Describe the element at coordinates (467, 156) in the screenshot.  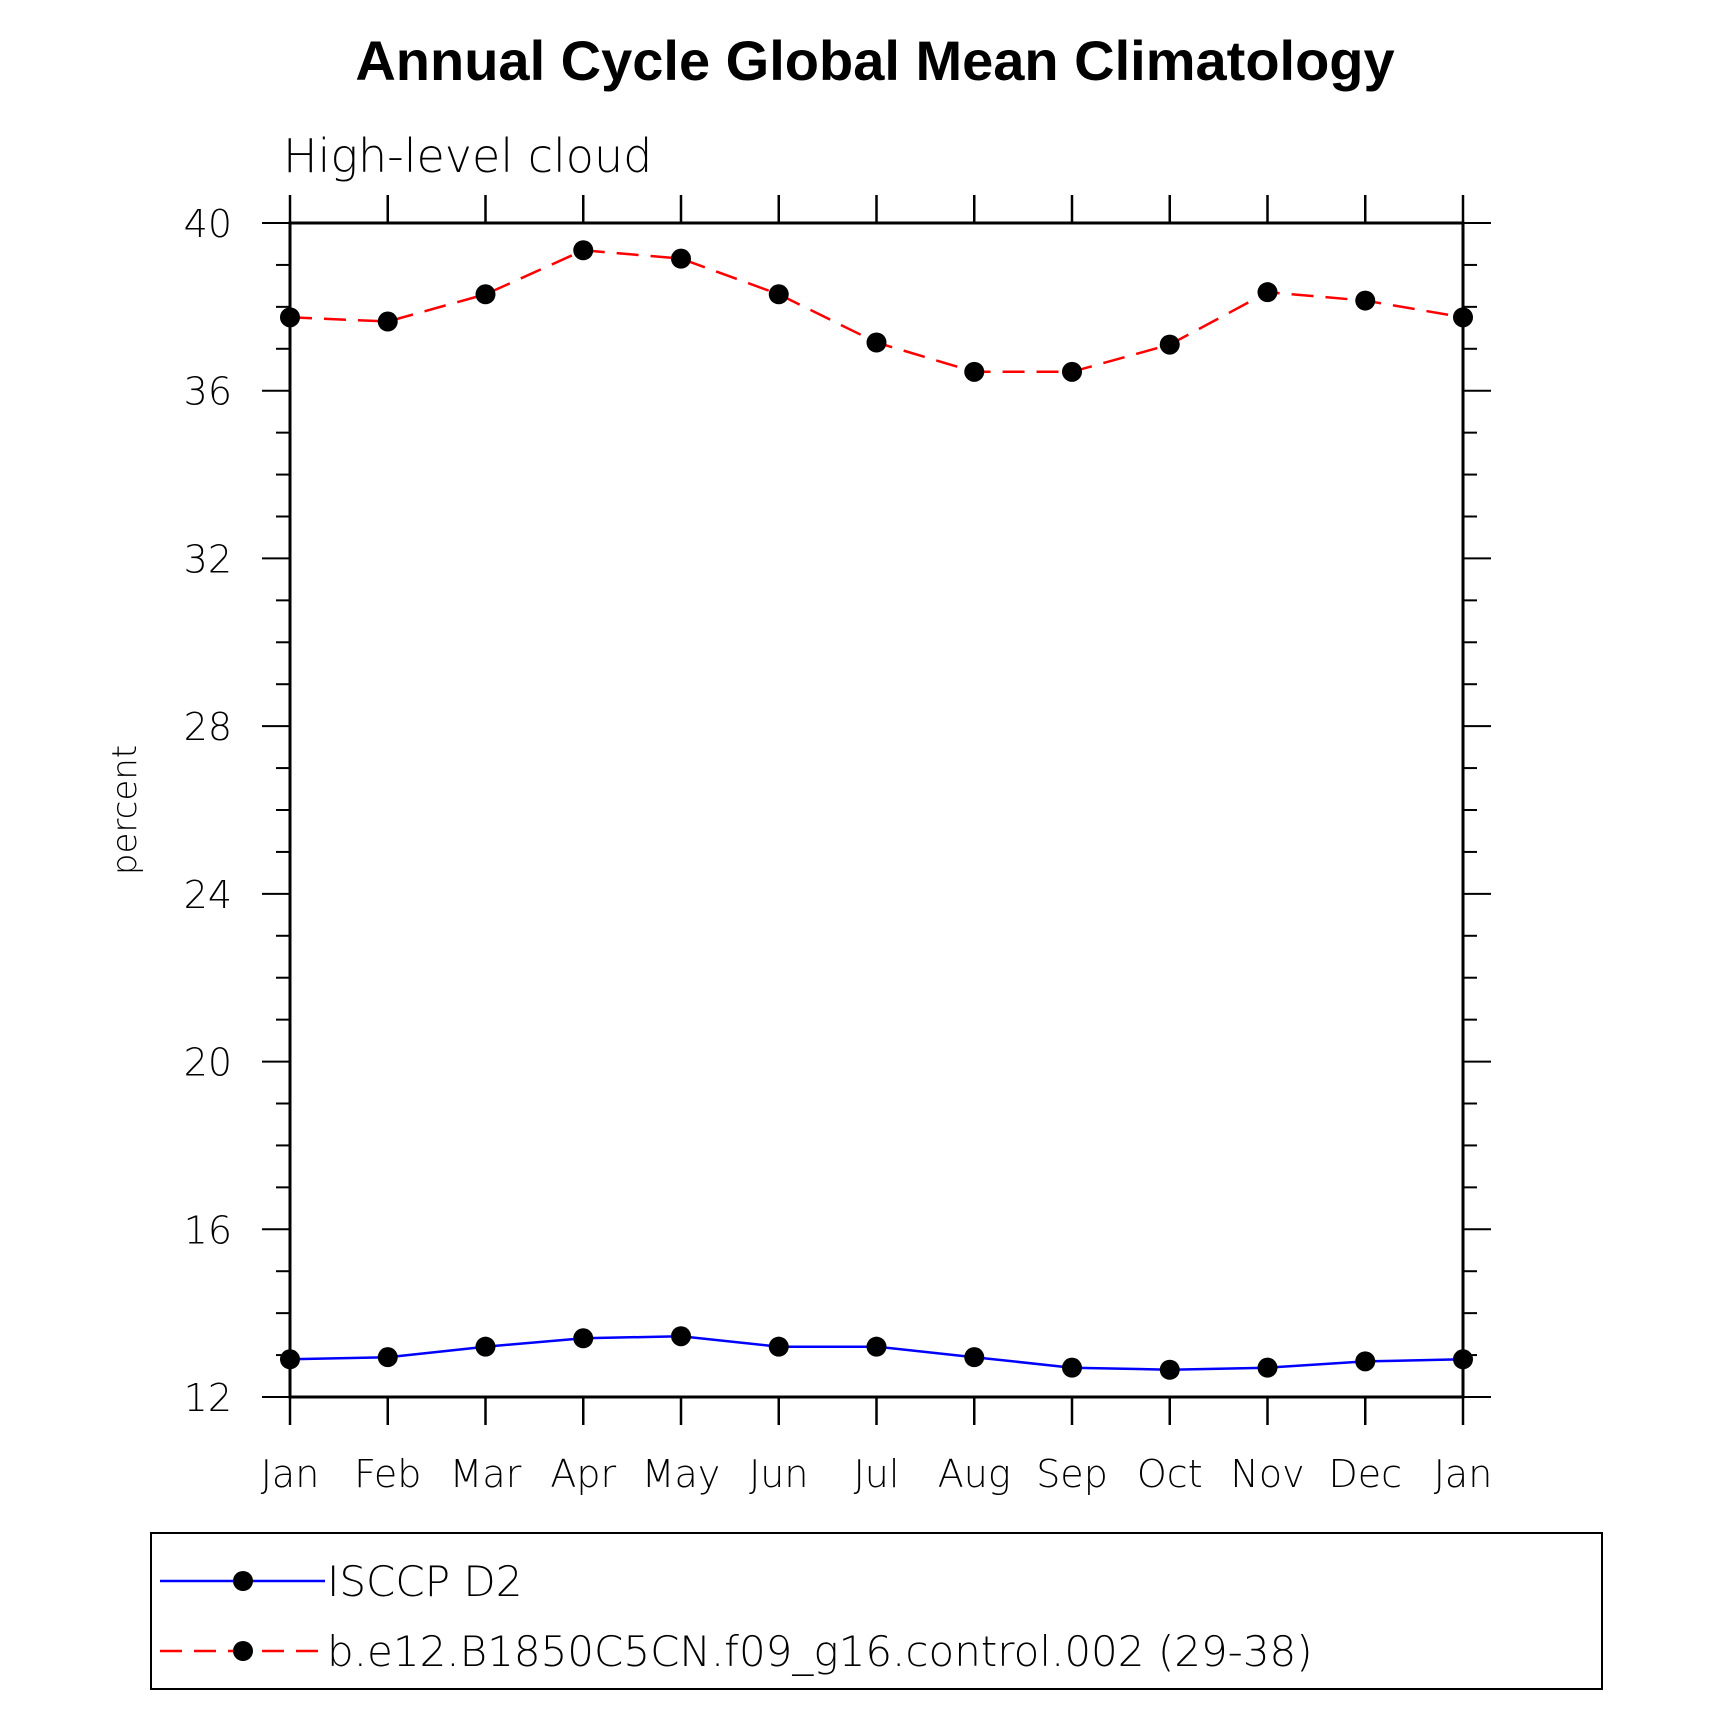
I see `chart-subtitle: High-level cloud` at that location.